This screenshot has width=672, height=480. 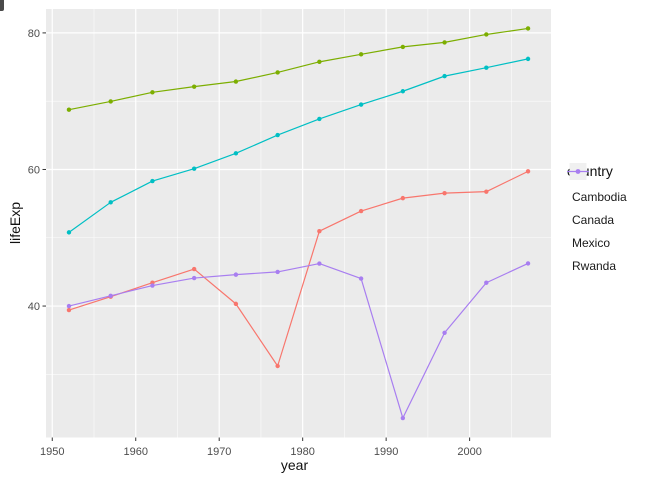 What do you see at coordinates (591, 242) in the screenshot?
I see `legend-label-mexico: Mexico` at bounding box center [591, 242].